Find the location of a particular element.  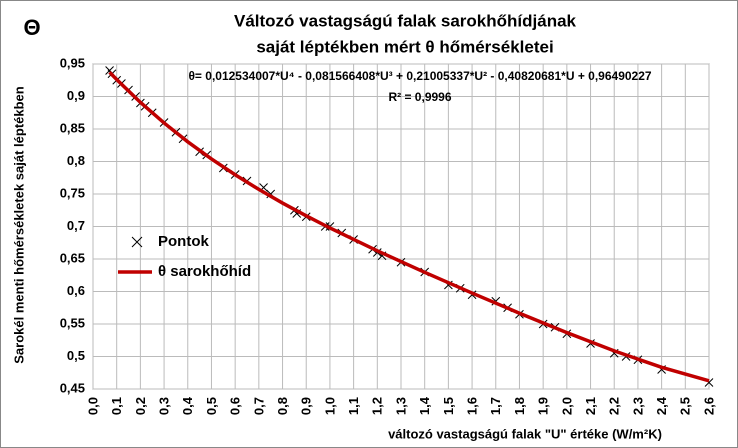

x-tick-label: 0,9 is located at coordinates (306, 406).